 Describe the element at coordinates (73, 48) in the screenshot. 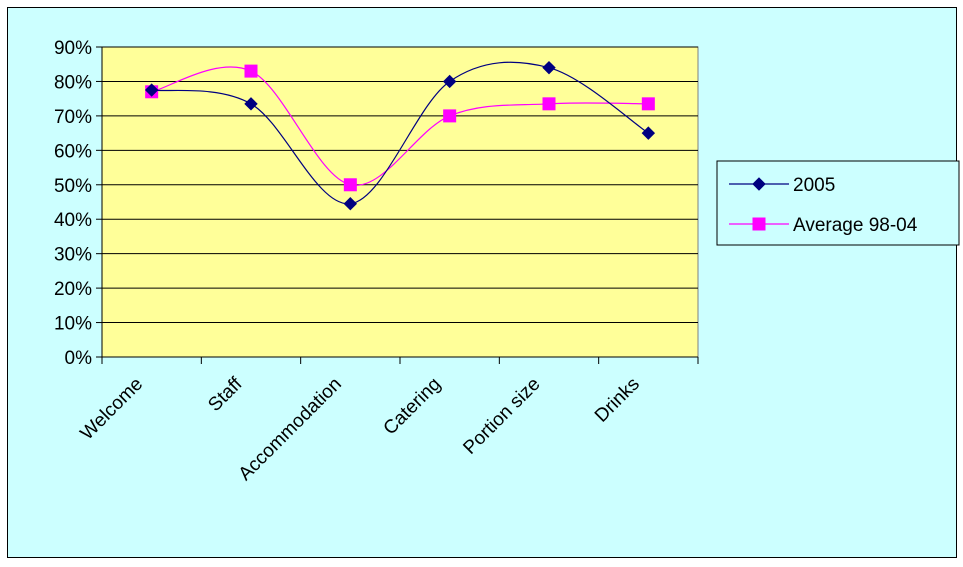

I see `y-tick-label: 90%` at that location.